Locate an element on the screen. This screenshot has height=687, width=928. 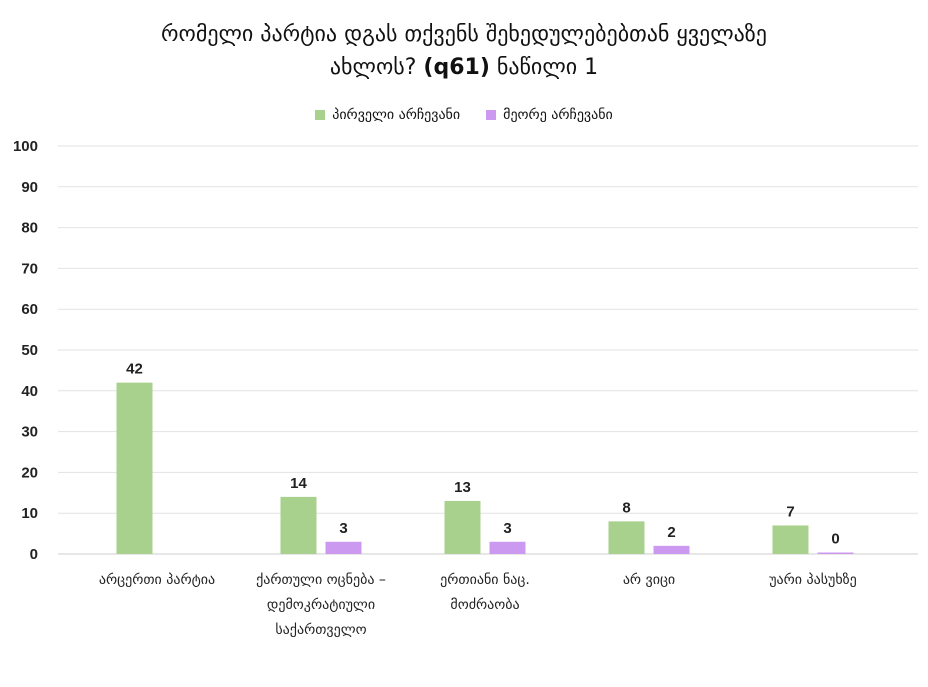
category-label-1-line-1: არცერთი პარტია is located at coordinates (157, 579).